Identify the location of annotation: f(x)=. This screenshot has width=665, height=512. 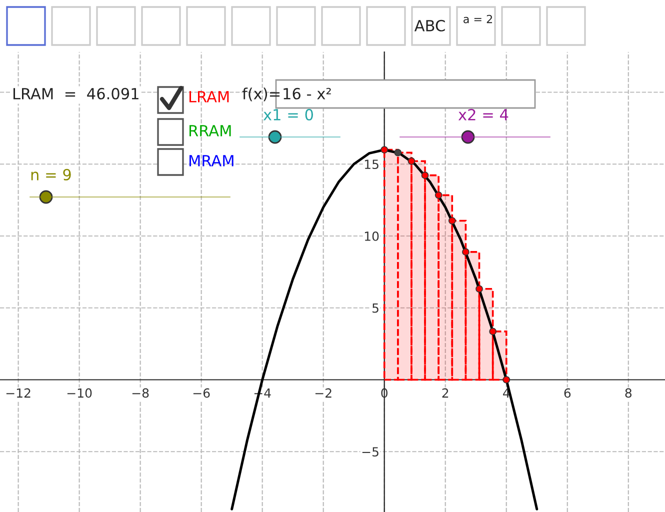
(261, 95).